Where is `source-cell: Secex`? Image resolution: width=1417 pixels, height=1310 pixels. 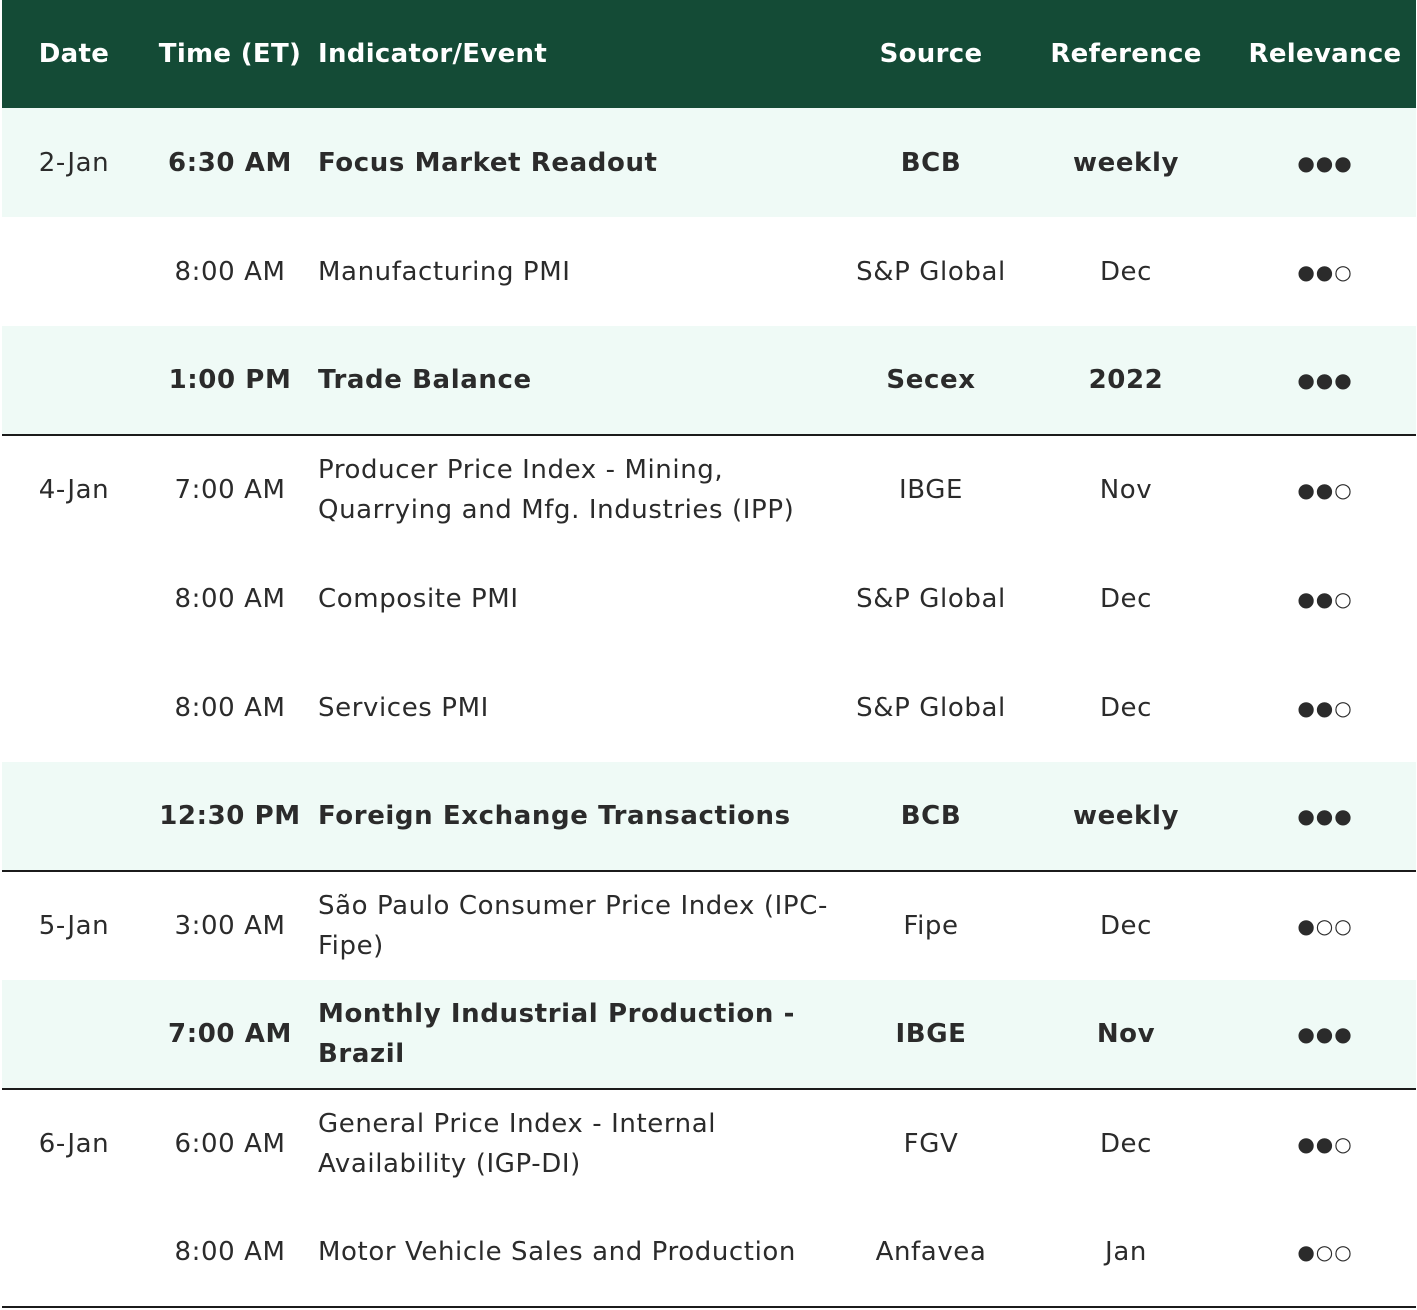 source-cell: Secex is located at coordinates (931, 381).